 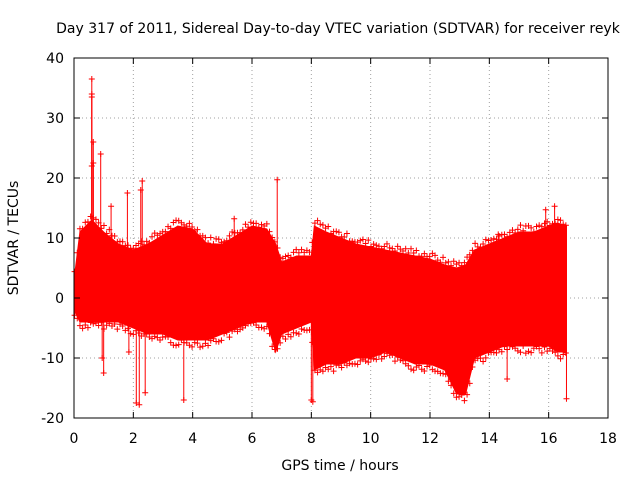 What do you see at coordinates (55, 59) in the screenshot?
I see `y-tick-label: 40` at bounding box center [55, 59].